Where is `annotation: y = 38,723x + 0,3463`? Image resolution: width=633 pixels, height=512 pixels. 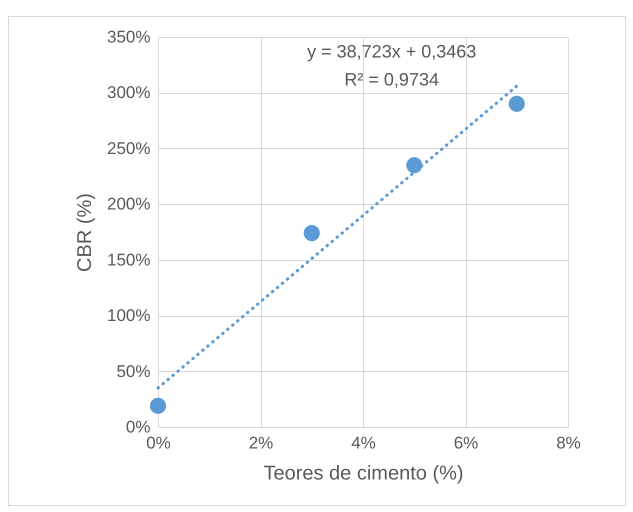
annotation: y = 38,723x + 0,3463 is located at coordinates (391, 52).